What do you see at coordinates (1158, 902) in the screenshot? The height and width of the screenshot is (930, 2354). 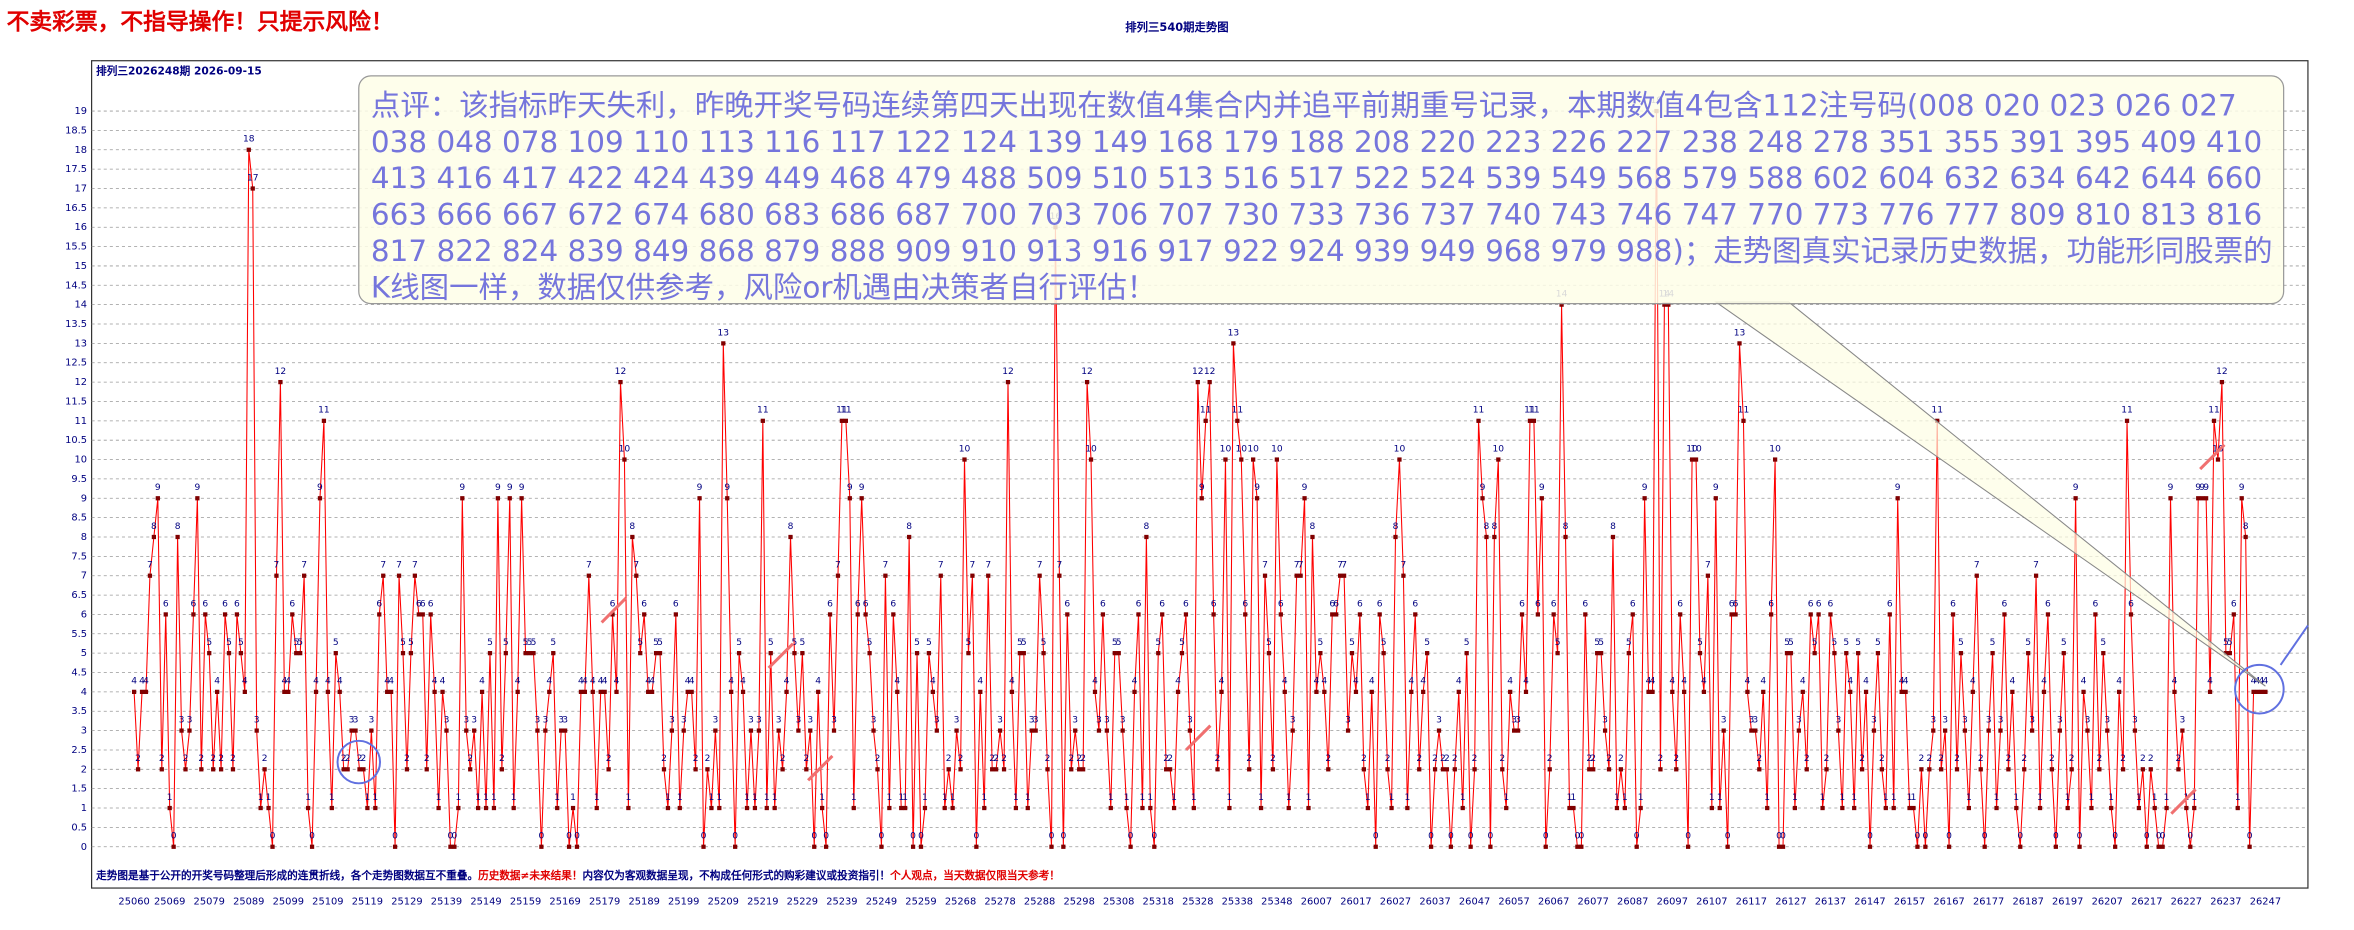 I see `x-tick-label: 25318` at bounding box center [1158, 902].